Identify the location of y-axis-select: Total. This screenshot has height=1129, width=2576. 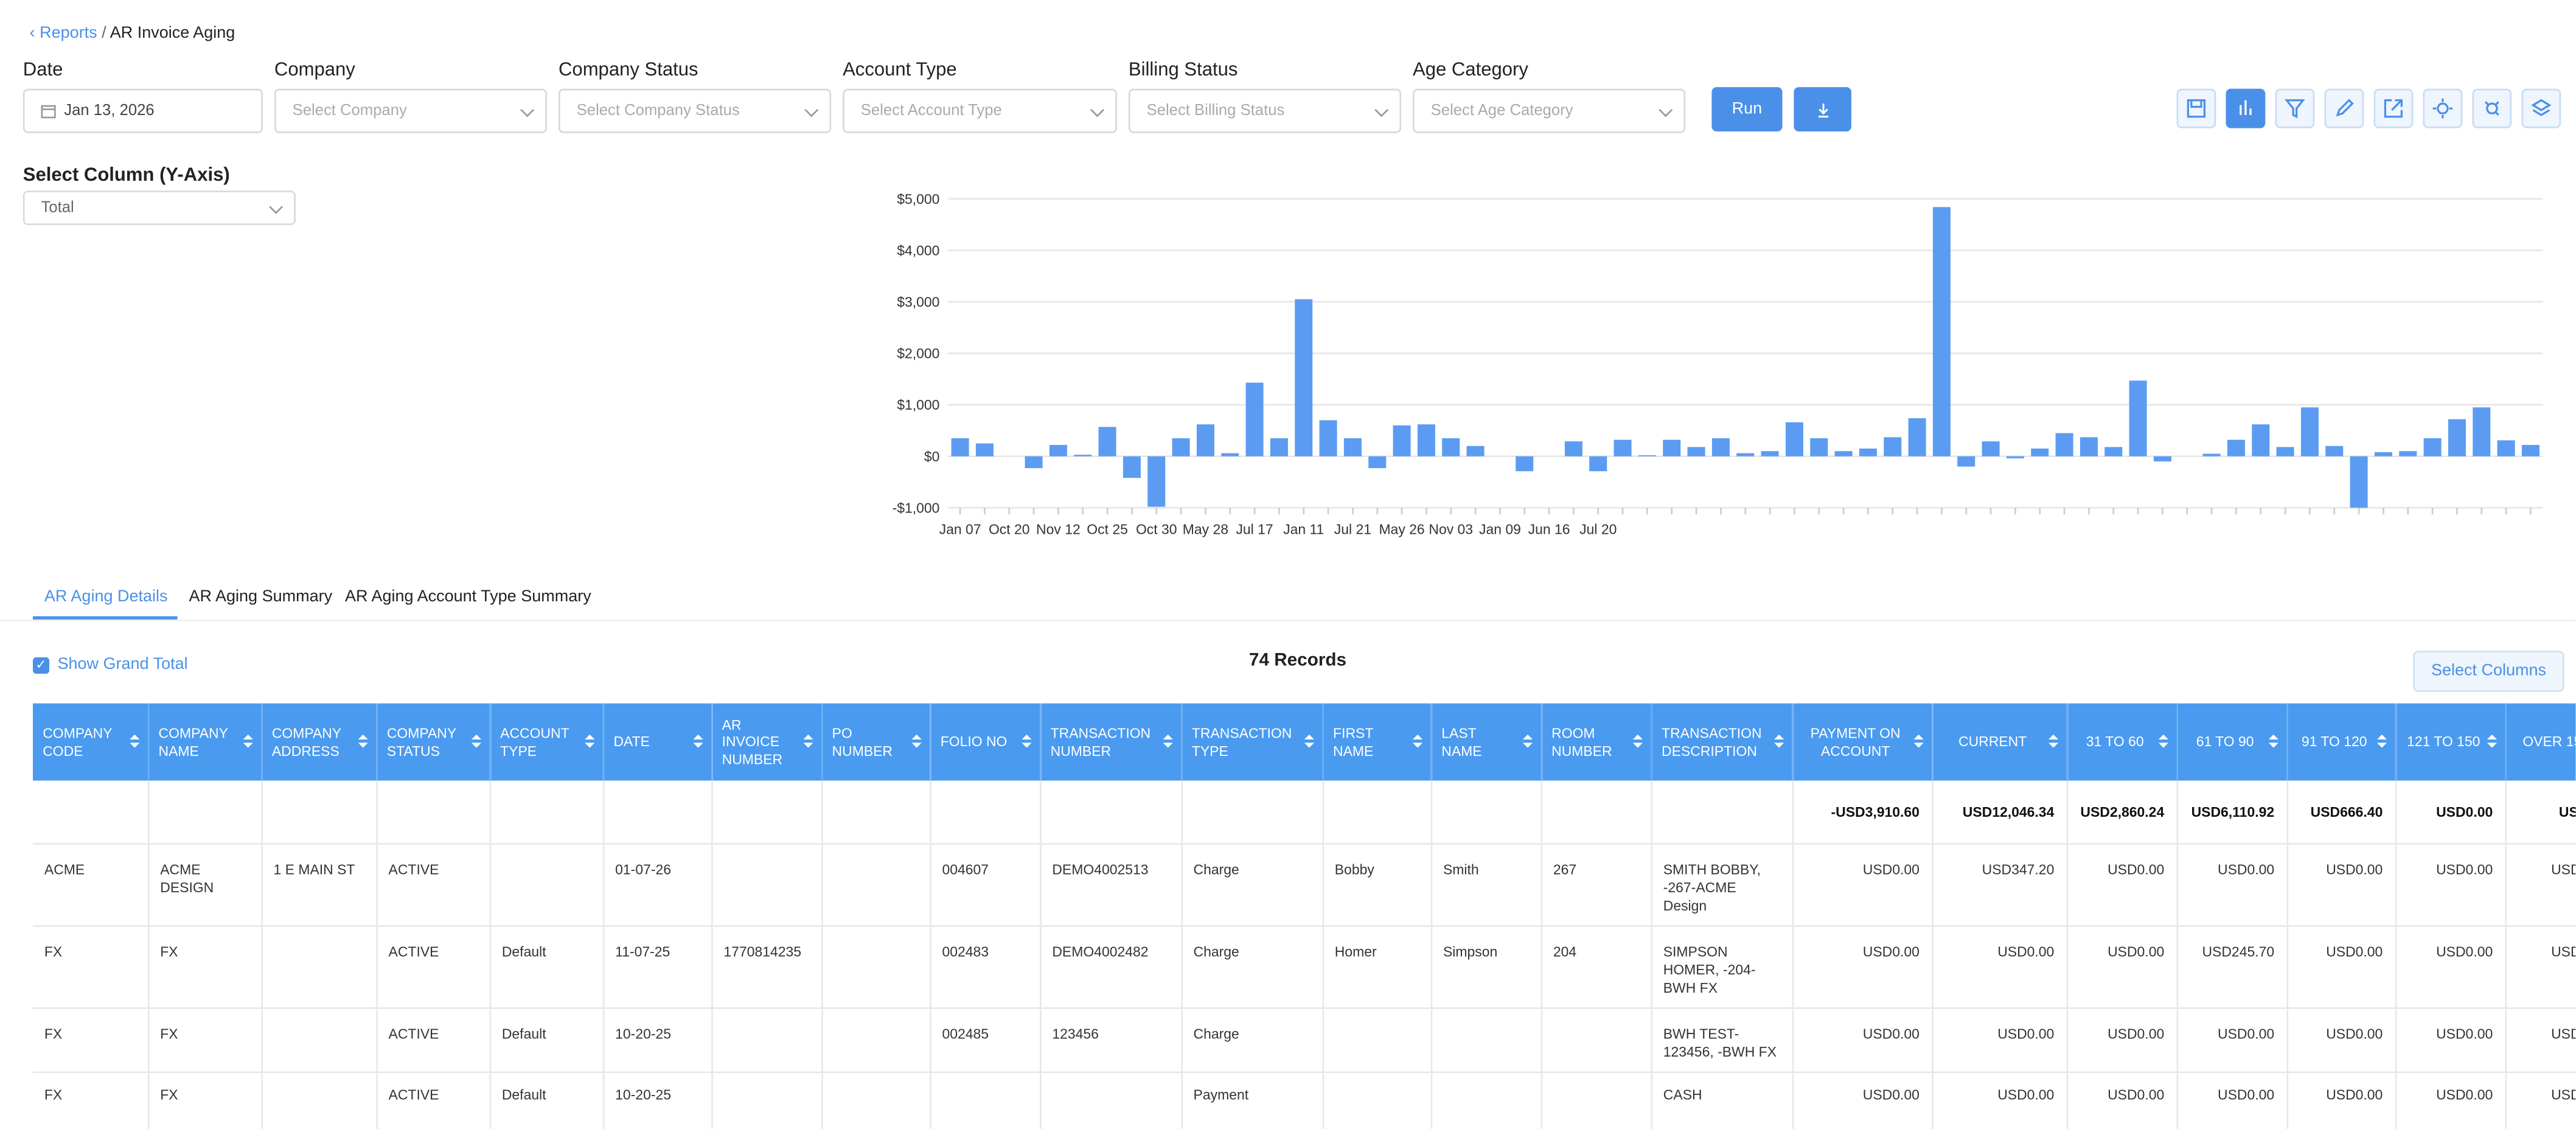
(159, 208).